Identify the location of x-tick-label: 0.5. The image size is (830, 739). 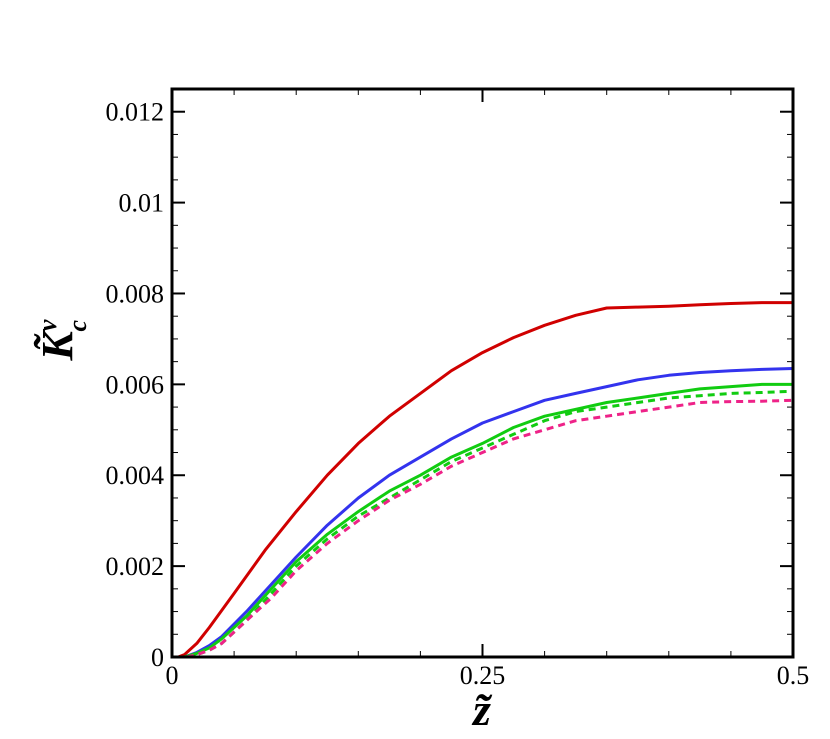
(793, 675).